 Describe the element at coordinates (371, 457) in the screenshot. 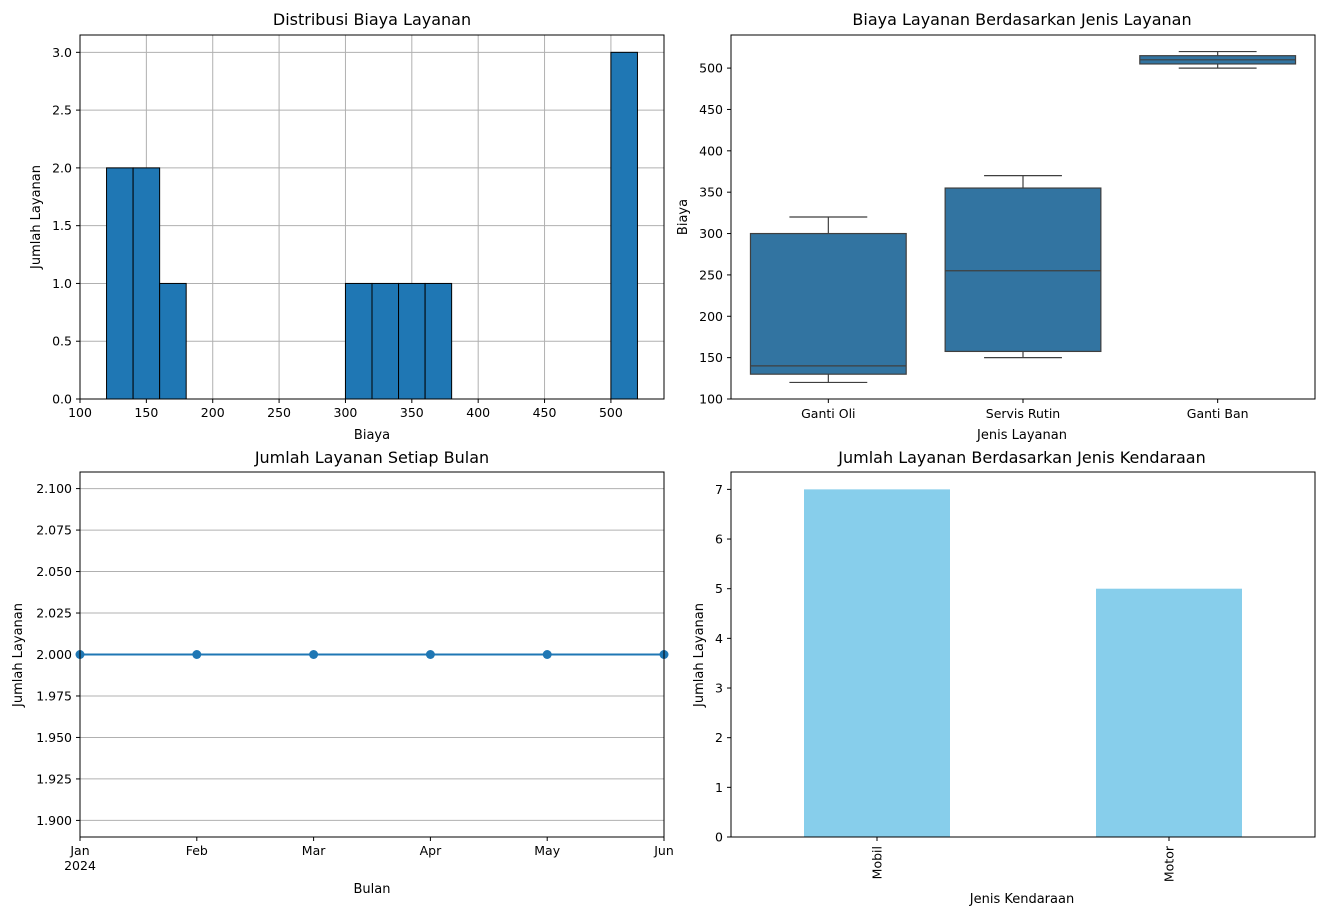

I see `line-title: Jumlah Layanan Setiap Bulan` at that location.